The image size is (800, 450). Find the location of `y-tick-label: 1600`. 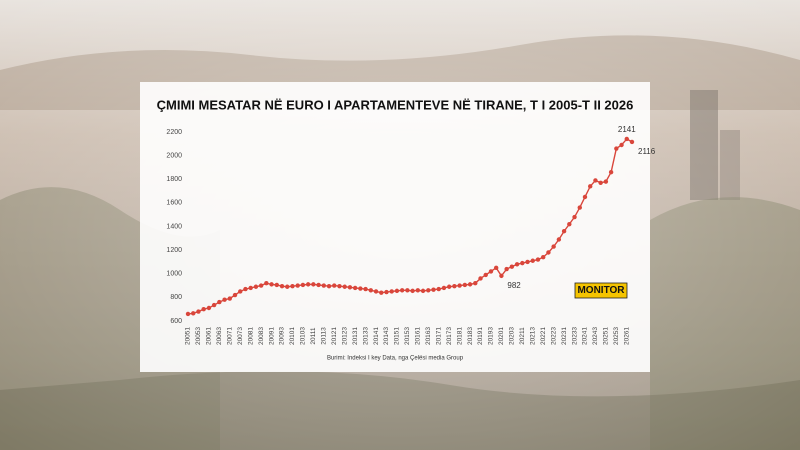

y-tick-label: 1600 is located at coordinates (174, 203).